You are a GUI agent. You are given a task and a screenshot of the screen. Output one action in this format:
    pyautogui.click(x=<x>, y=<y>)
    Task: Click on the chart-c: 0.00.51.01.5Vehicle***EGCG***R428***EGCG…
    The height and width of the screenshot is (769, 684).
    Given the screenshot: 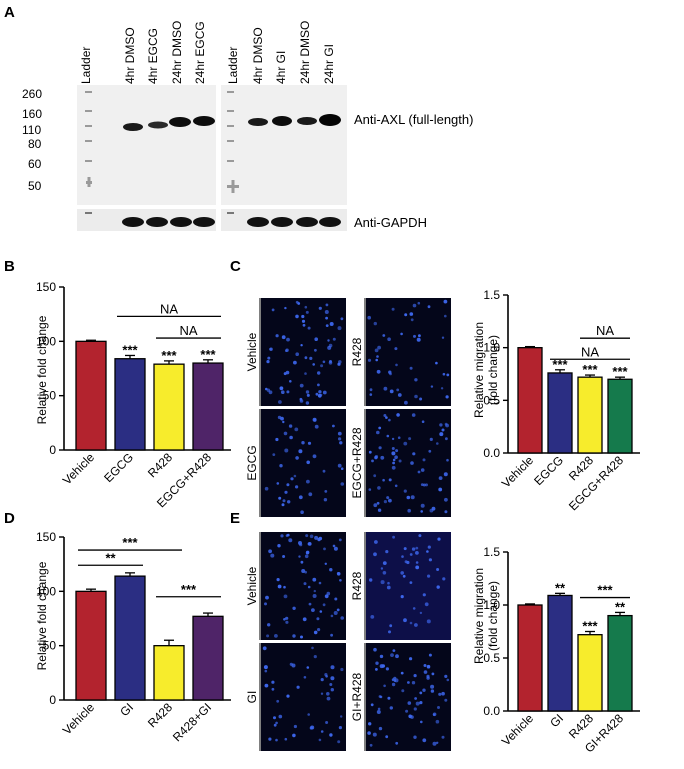 What is the action you would take?
    pyautogui.click(x=561, y=400)
    